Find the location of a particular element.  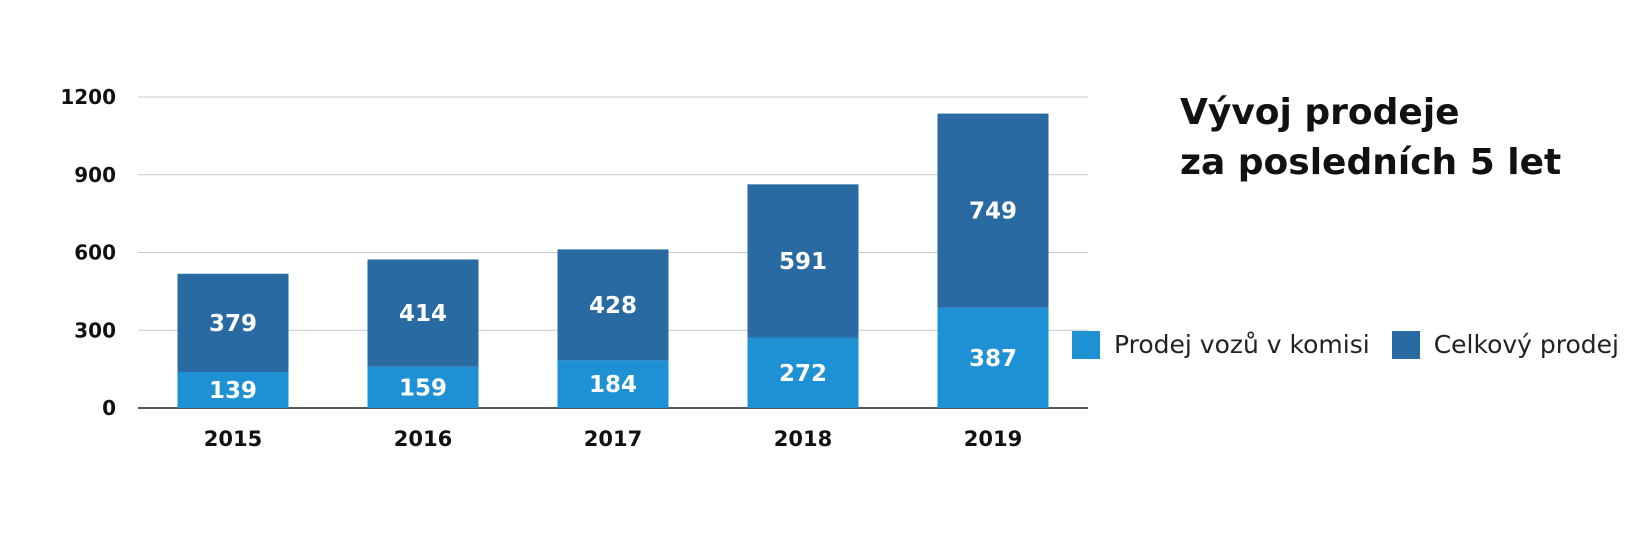

y-tick-label: 1200 is located at coordinates (88, 97).